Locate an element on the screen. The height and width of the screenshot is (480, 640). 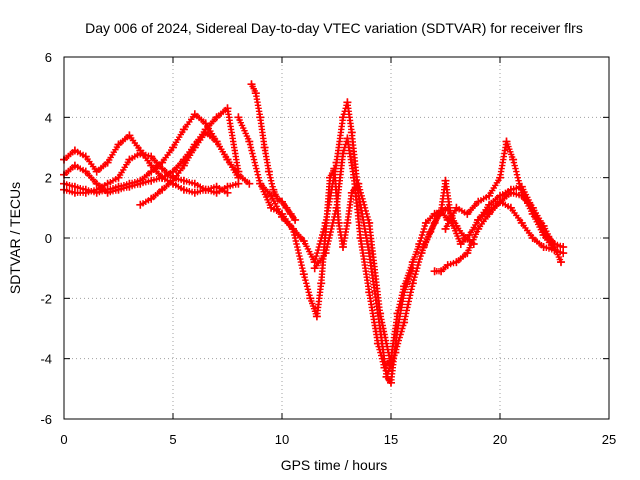
series-line is located at coordinates (189, 168).